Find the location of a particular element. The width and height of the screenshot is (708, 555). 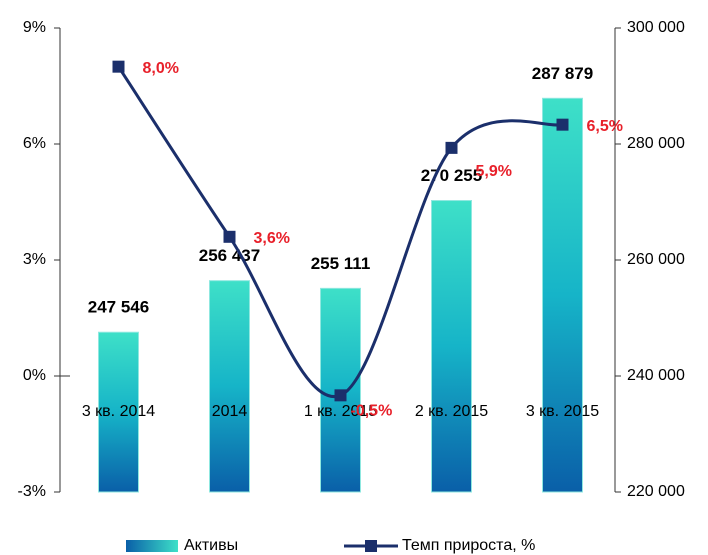

legend-marker is located at coordinates (371, 546).